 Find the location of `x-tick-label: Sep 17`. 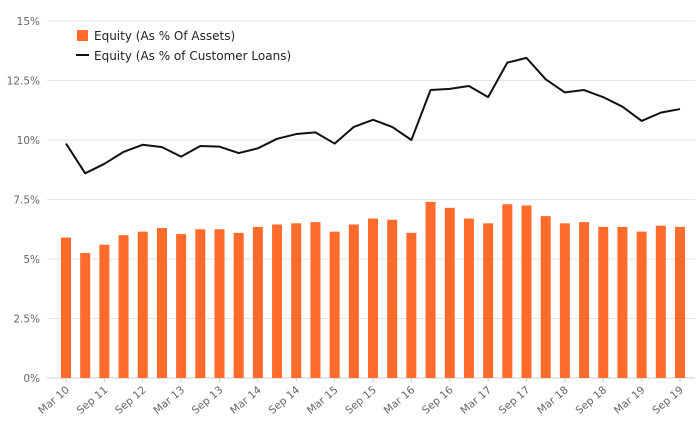

x-tick-label: Sep 17 is located at coordinates (515, 400).